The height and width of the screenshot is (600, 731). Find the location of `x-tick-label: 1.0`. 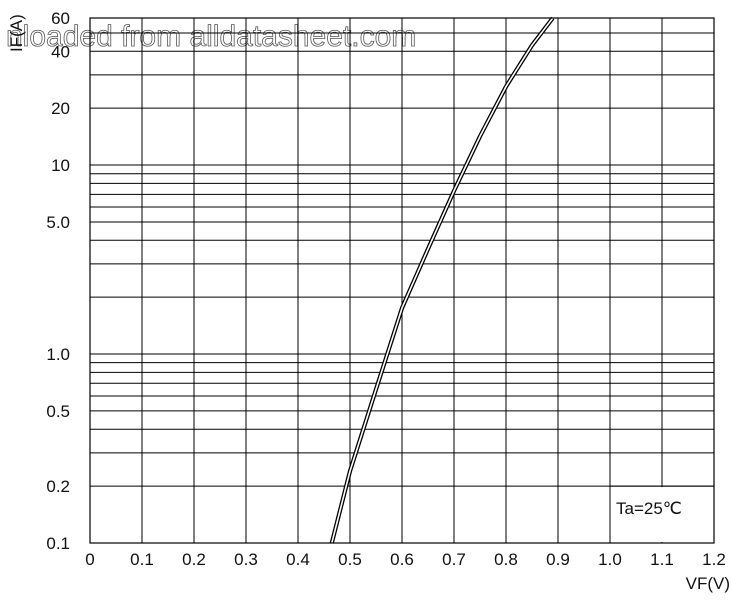

x-tick-label: 1.0 is located at coordinates (610, 559).